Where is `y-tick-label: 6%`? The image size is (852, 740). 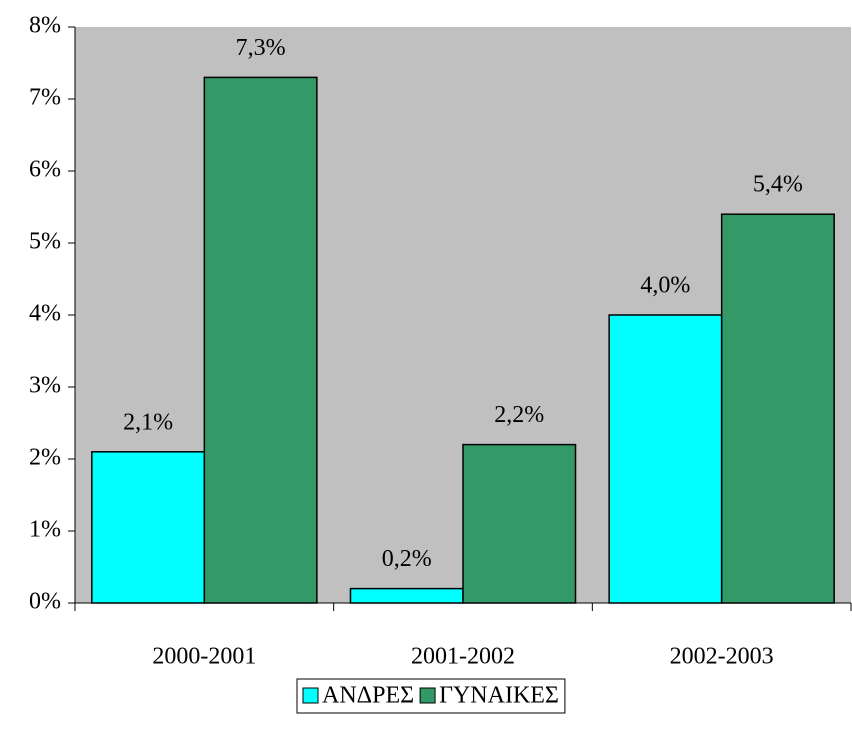
y-tick-label: 6% is located at coordinates (45, 170).